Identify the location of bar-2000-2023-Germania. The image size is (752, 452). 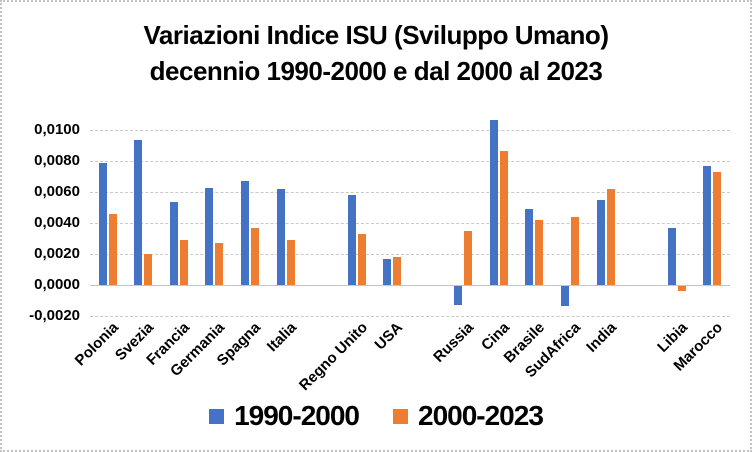
(219, 264).